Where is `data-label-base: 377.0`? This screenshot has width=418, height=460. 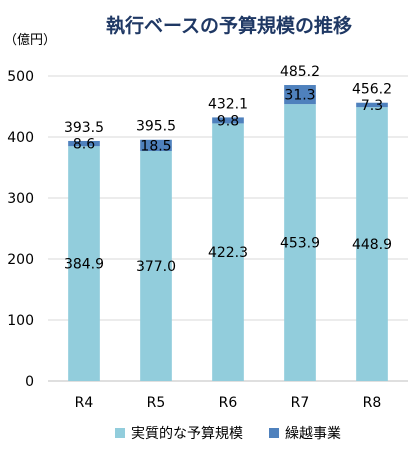
data-label-base: 377.0 is located at coordinates (156, 267).